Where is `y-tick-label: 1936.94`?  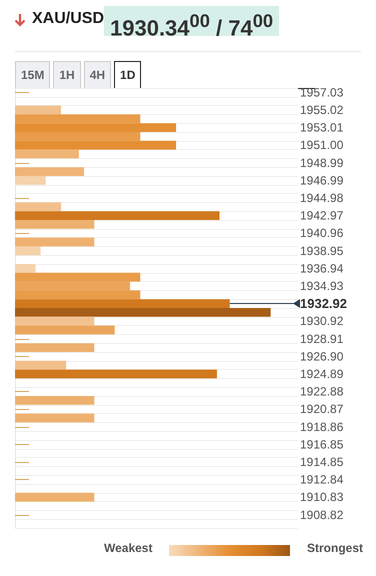 y-tick-label: 1936.94 is located at coordinates (322, 268).